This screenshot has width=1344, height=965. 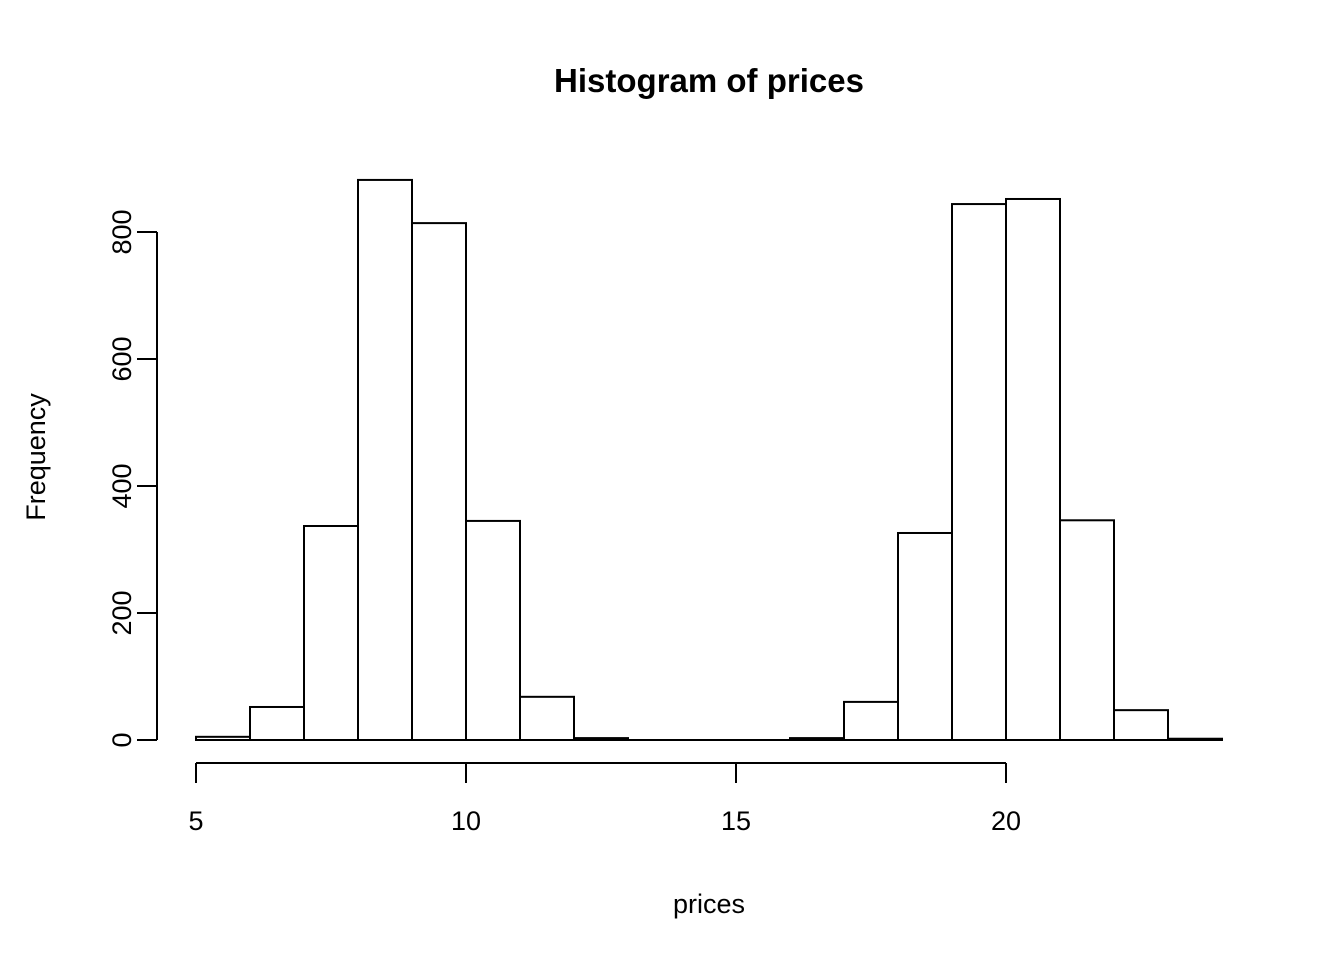 What do you see at coordinates (122, 358) in the screenshot?
I see `y-tick-label: 600` at bounding box center [122, 358].